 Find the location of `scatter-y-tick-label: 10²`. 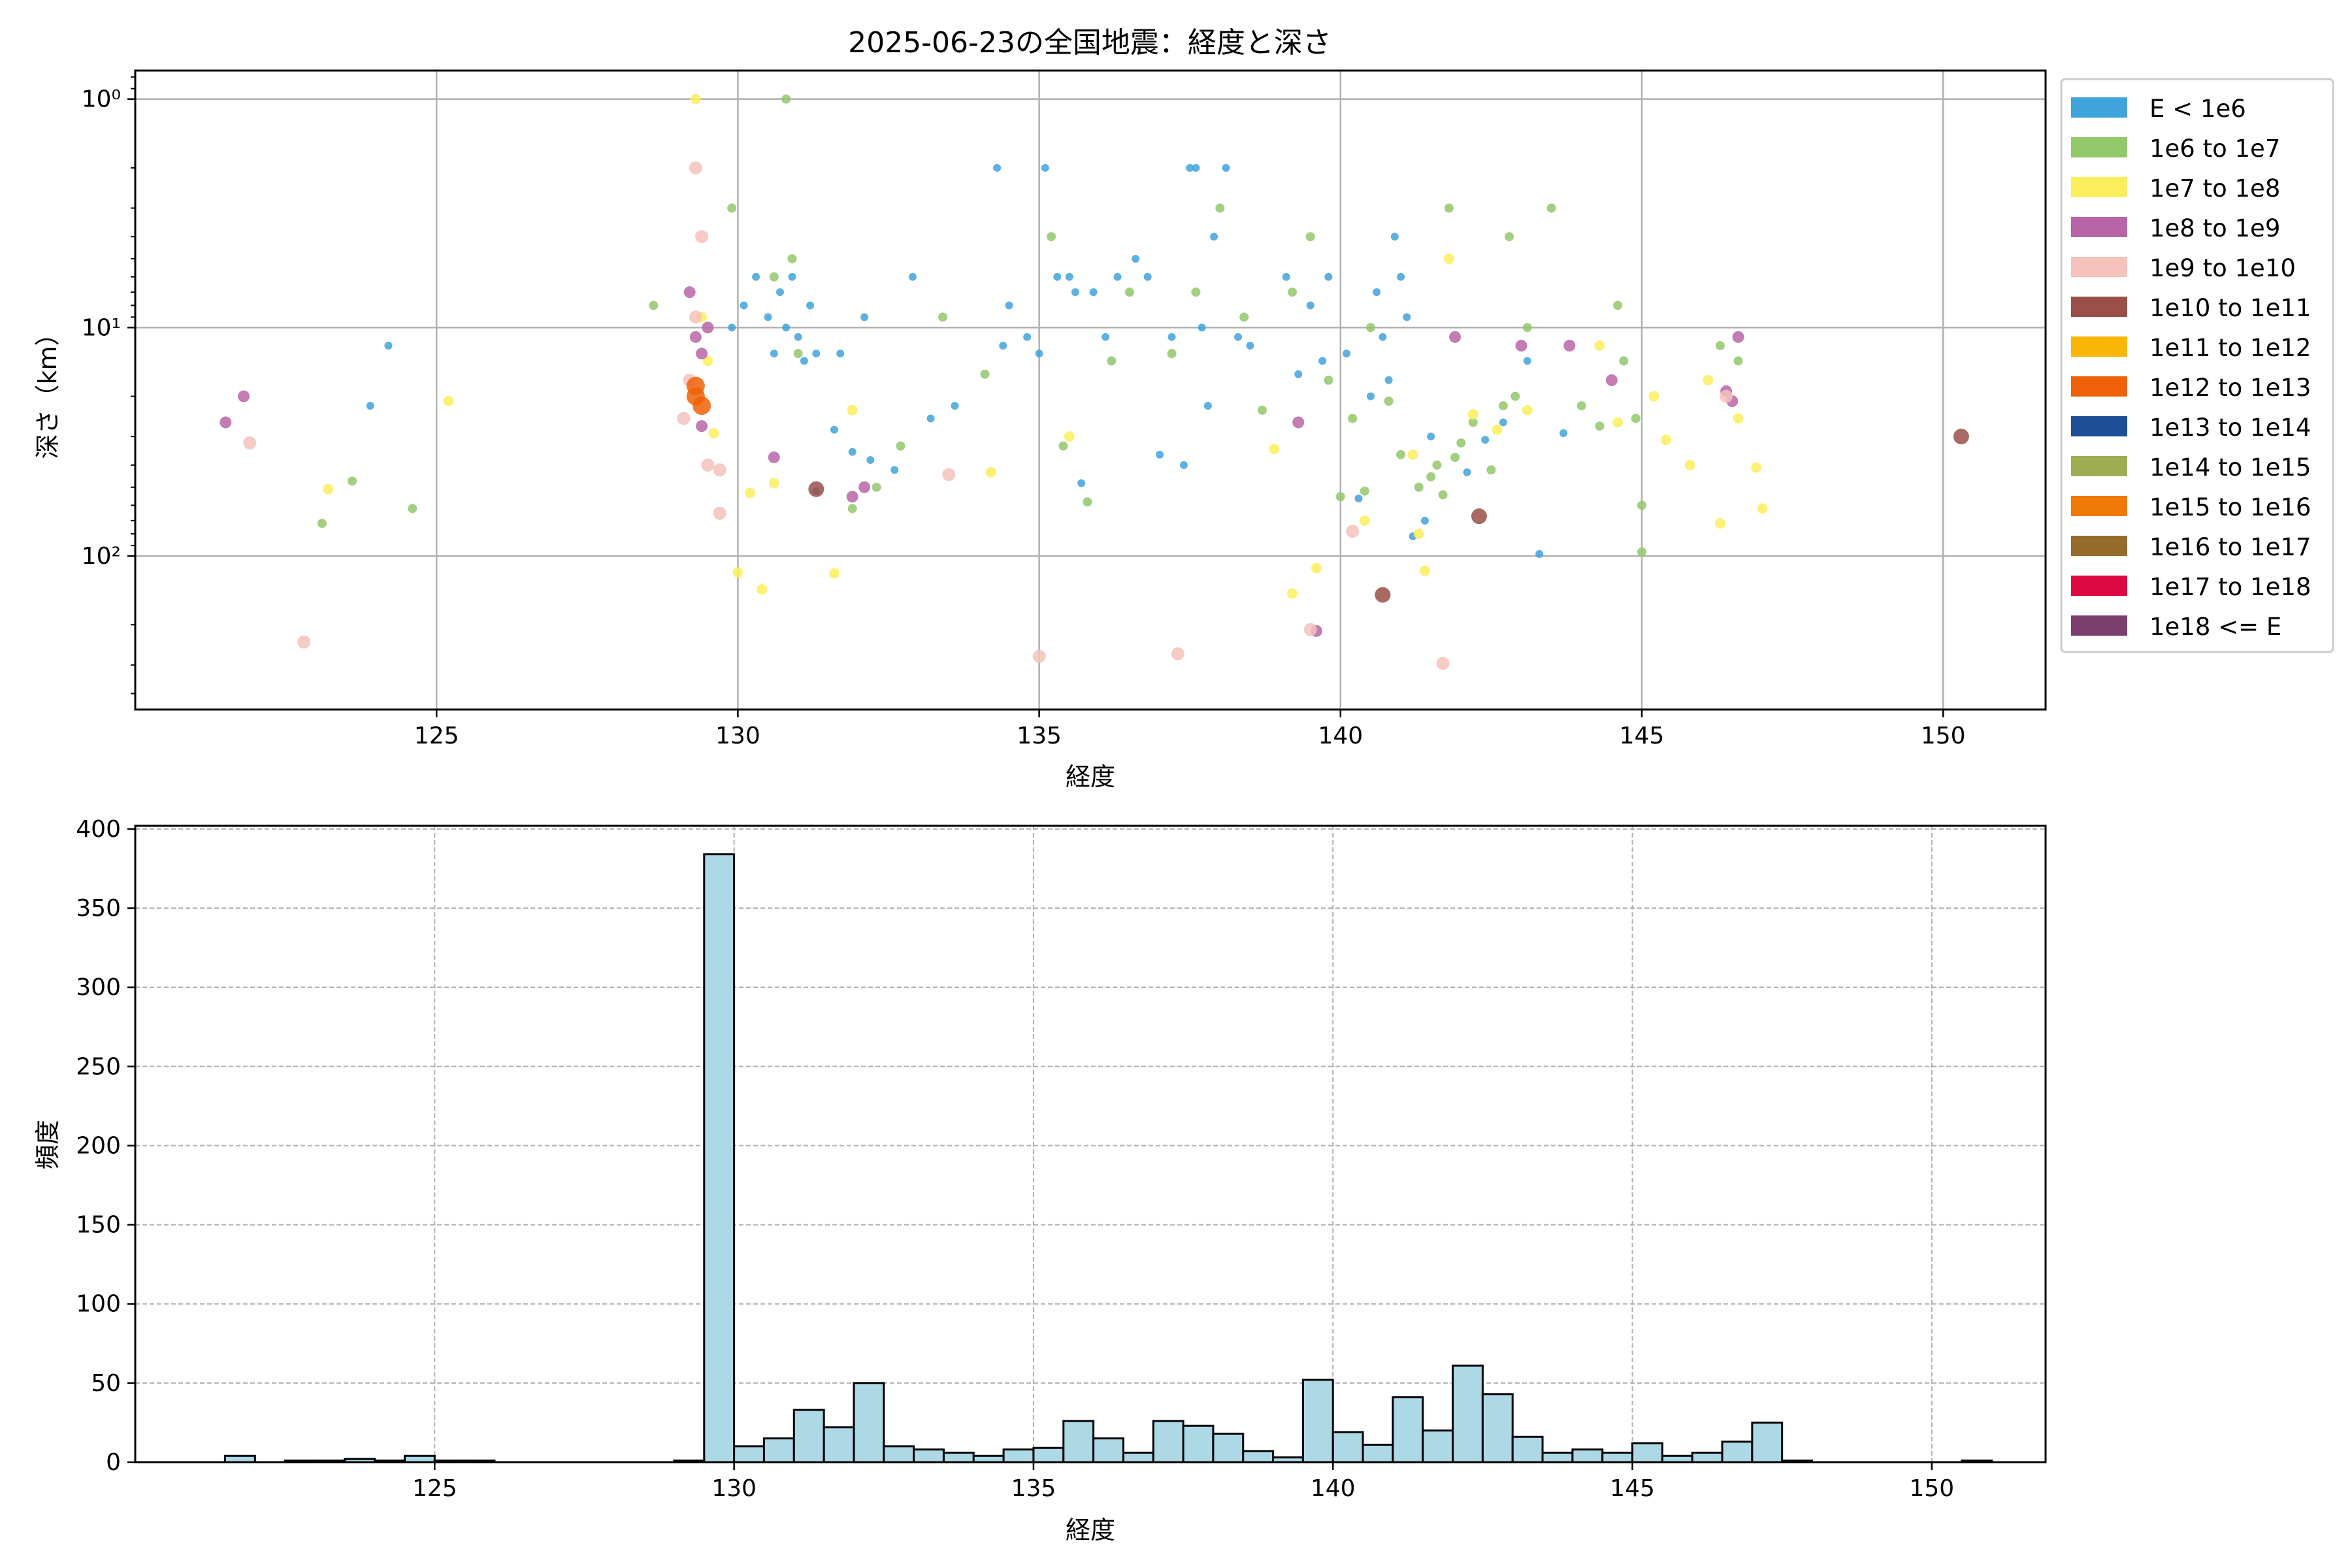

scatter-y-tick-label: 10² is located at coordinates (101, 556).